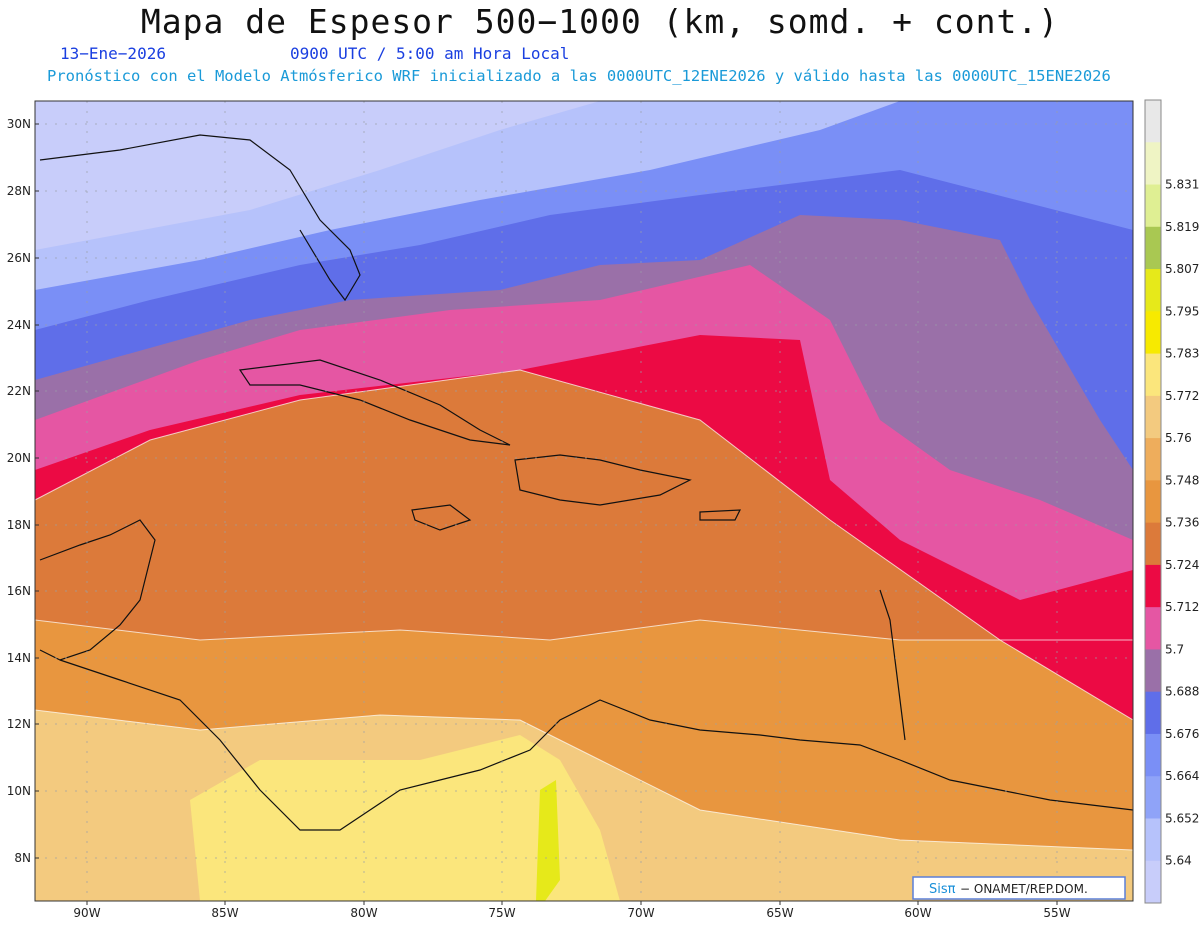 This screenshot has height=927, width=1200. I want to click on logo-sis: Sisπ, so click(942, 889).